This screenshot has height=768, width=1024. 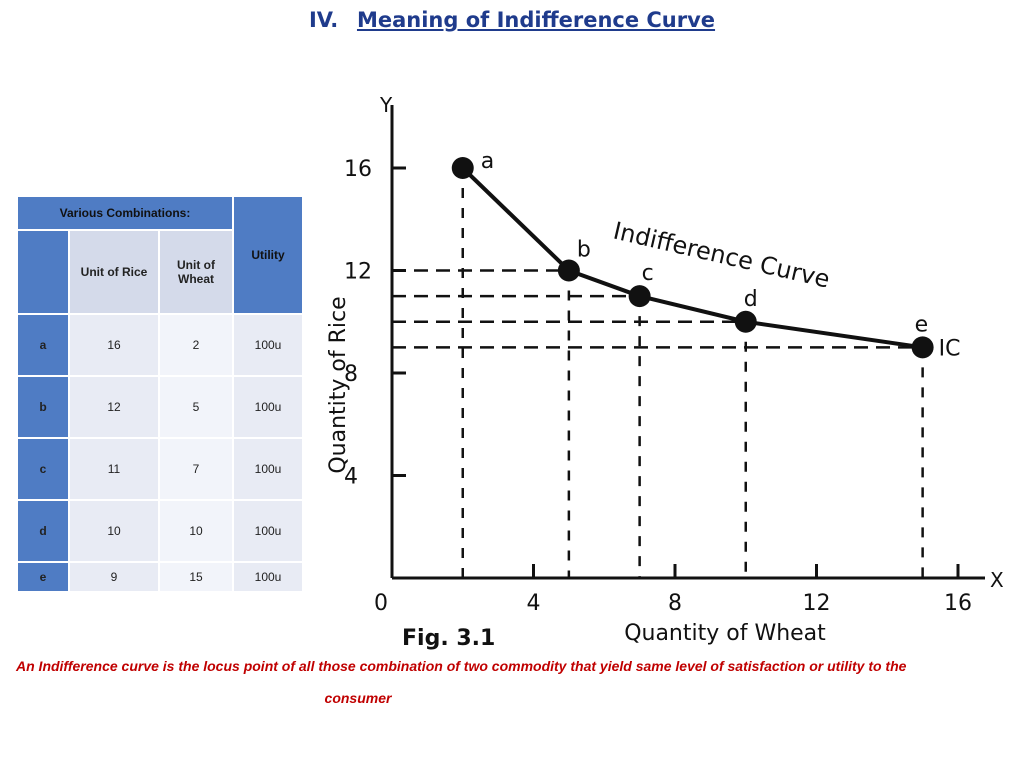 I want to click on wheat-value: 7, so click(x=196, y=469).